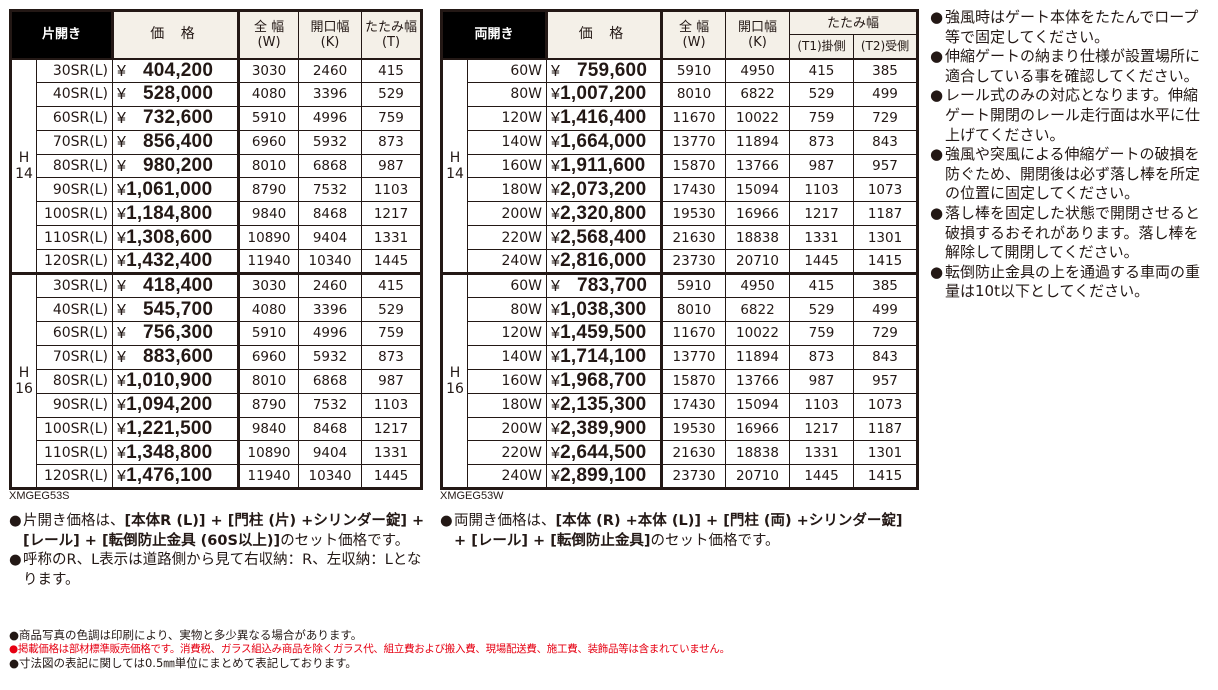 The height and width of the screenshot is (690, 1218). I want to click on footer-note: ●商品写真の色調は印刷により、実物と多少異なる場合があります。, so click(369, 635).